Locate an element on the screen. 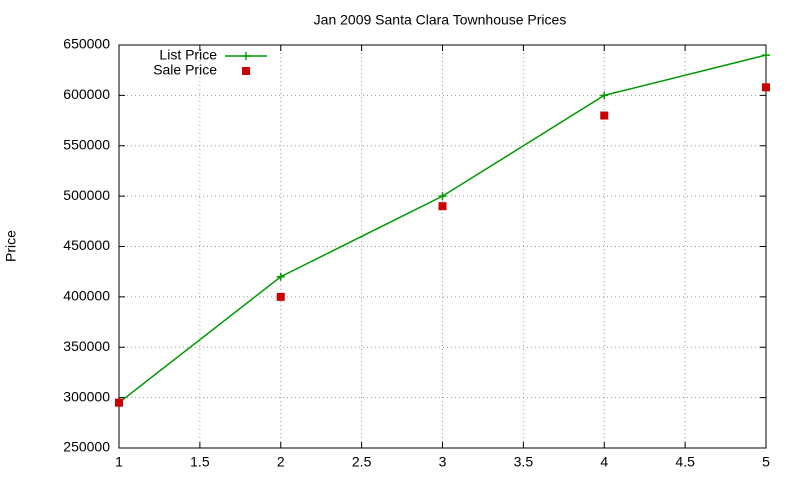 This screenshot has width=800, height=480. chart-title: Jan 2009 Santa Clara Townhouse Prices is located at coordinates (440, 20).